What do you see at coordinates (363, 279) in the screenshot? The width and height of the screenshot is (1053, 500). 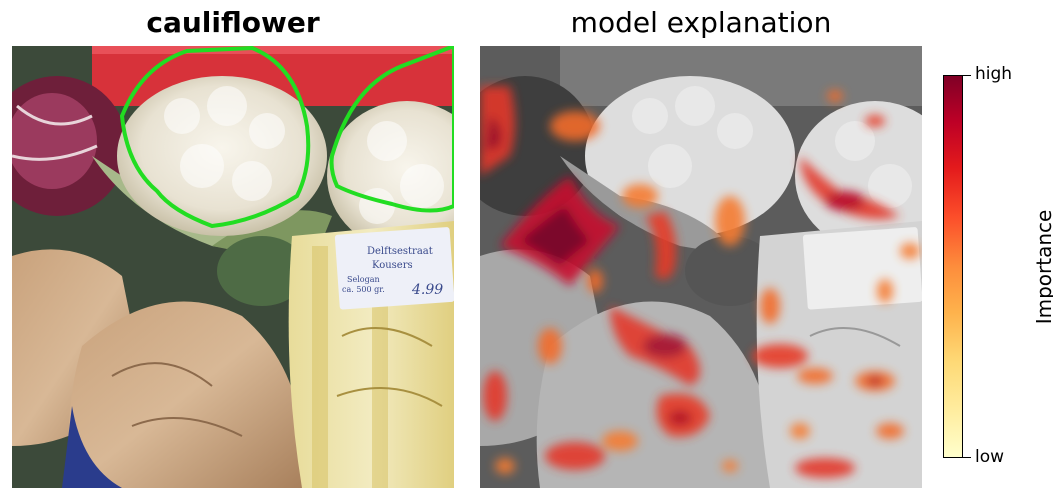 I see `package-label-line3: Selogan` at bounding box center [363, 279].